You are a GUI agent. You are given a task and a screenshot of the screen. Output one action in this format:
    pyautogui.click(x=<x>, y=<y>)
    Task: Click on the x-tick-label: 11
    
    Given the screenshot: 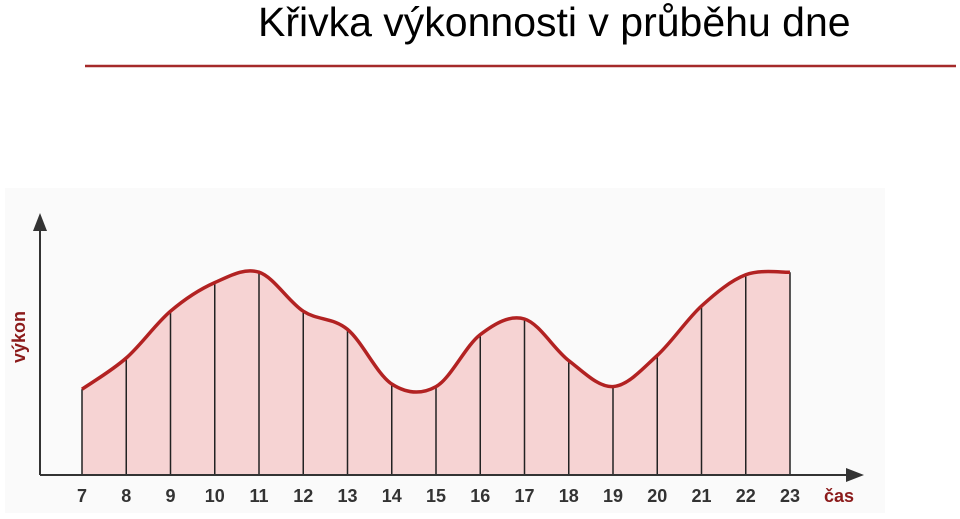 What is the action you would take?
    pyautogui.click(x=258, y=496)
    